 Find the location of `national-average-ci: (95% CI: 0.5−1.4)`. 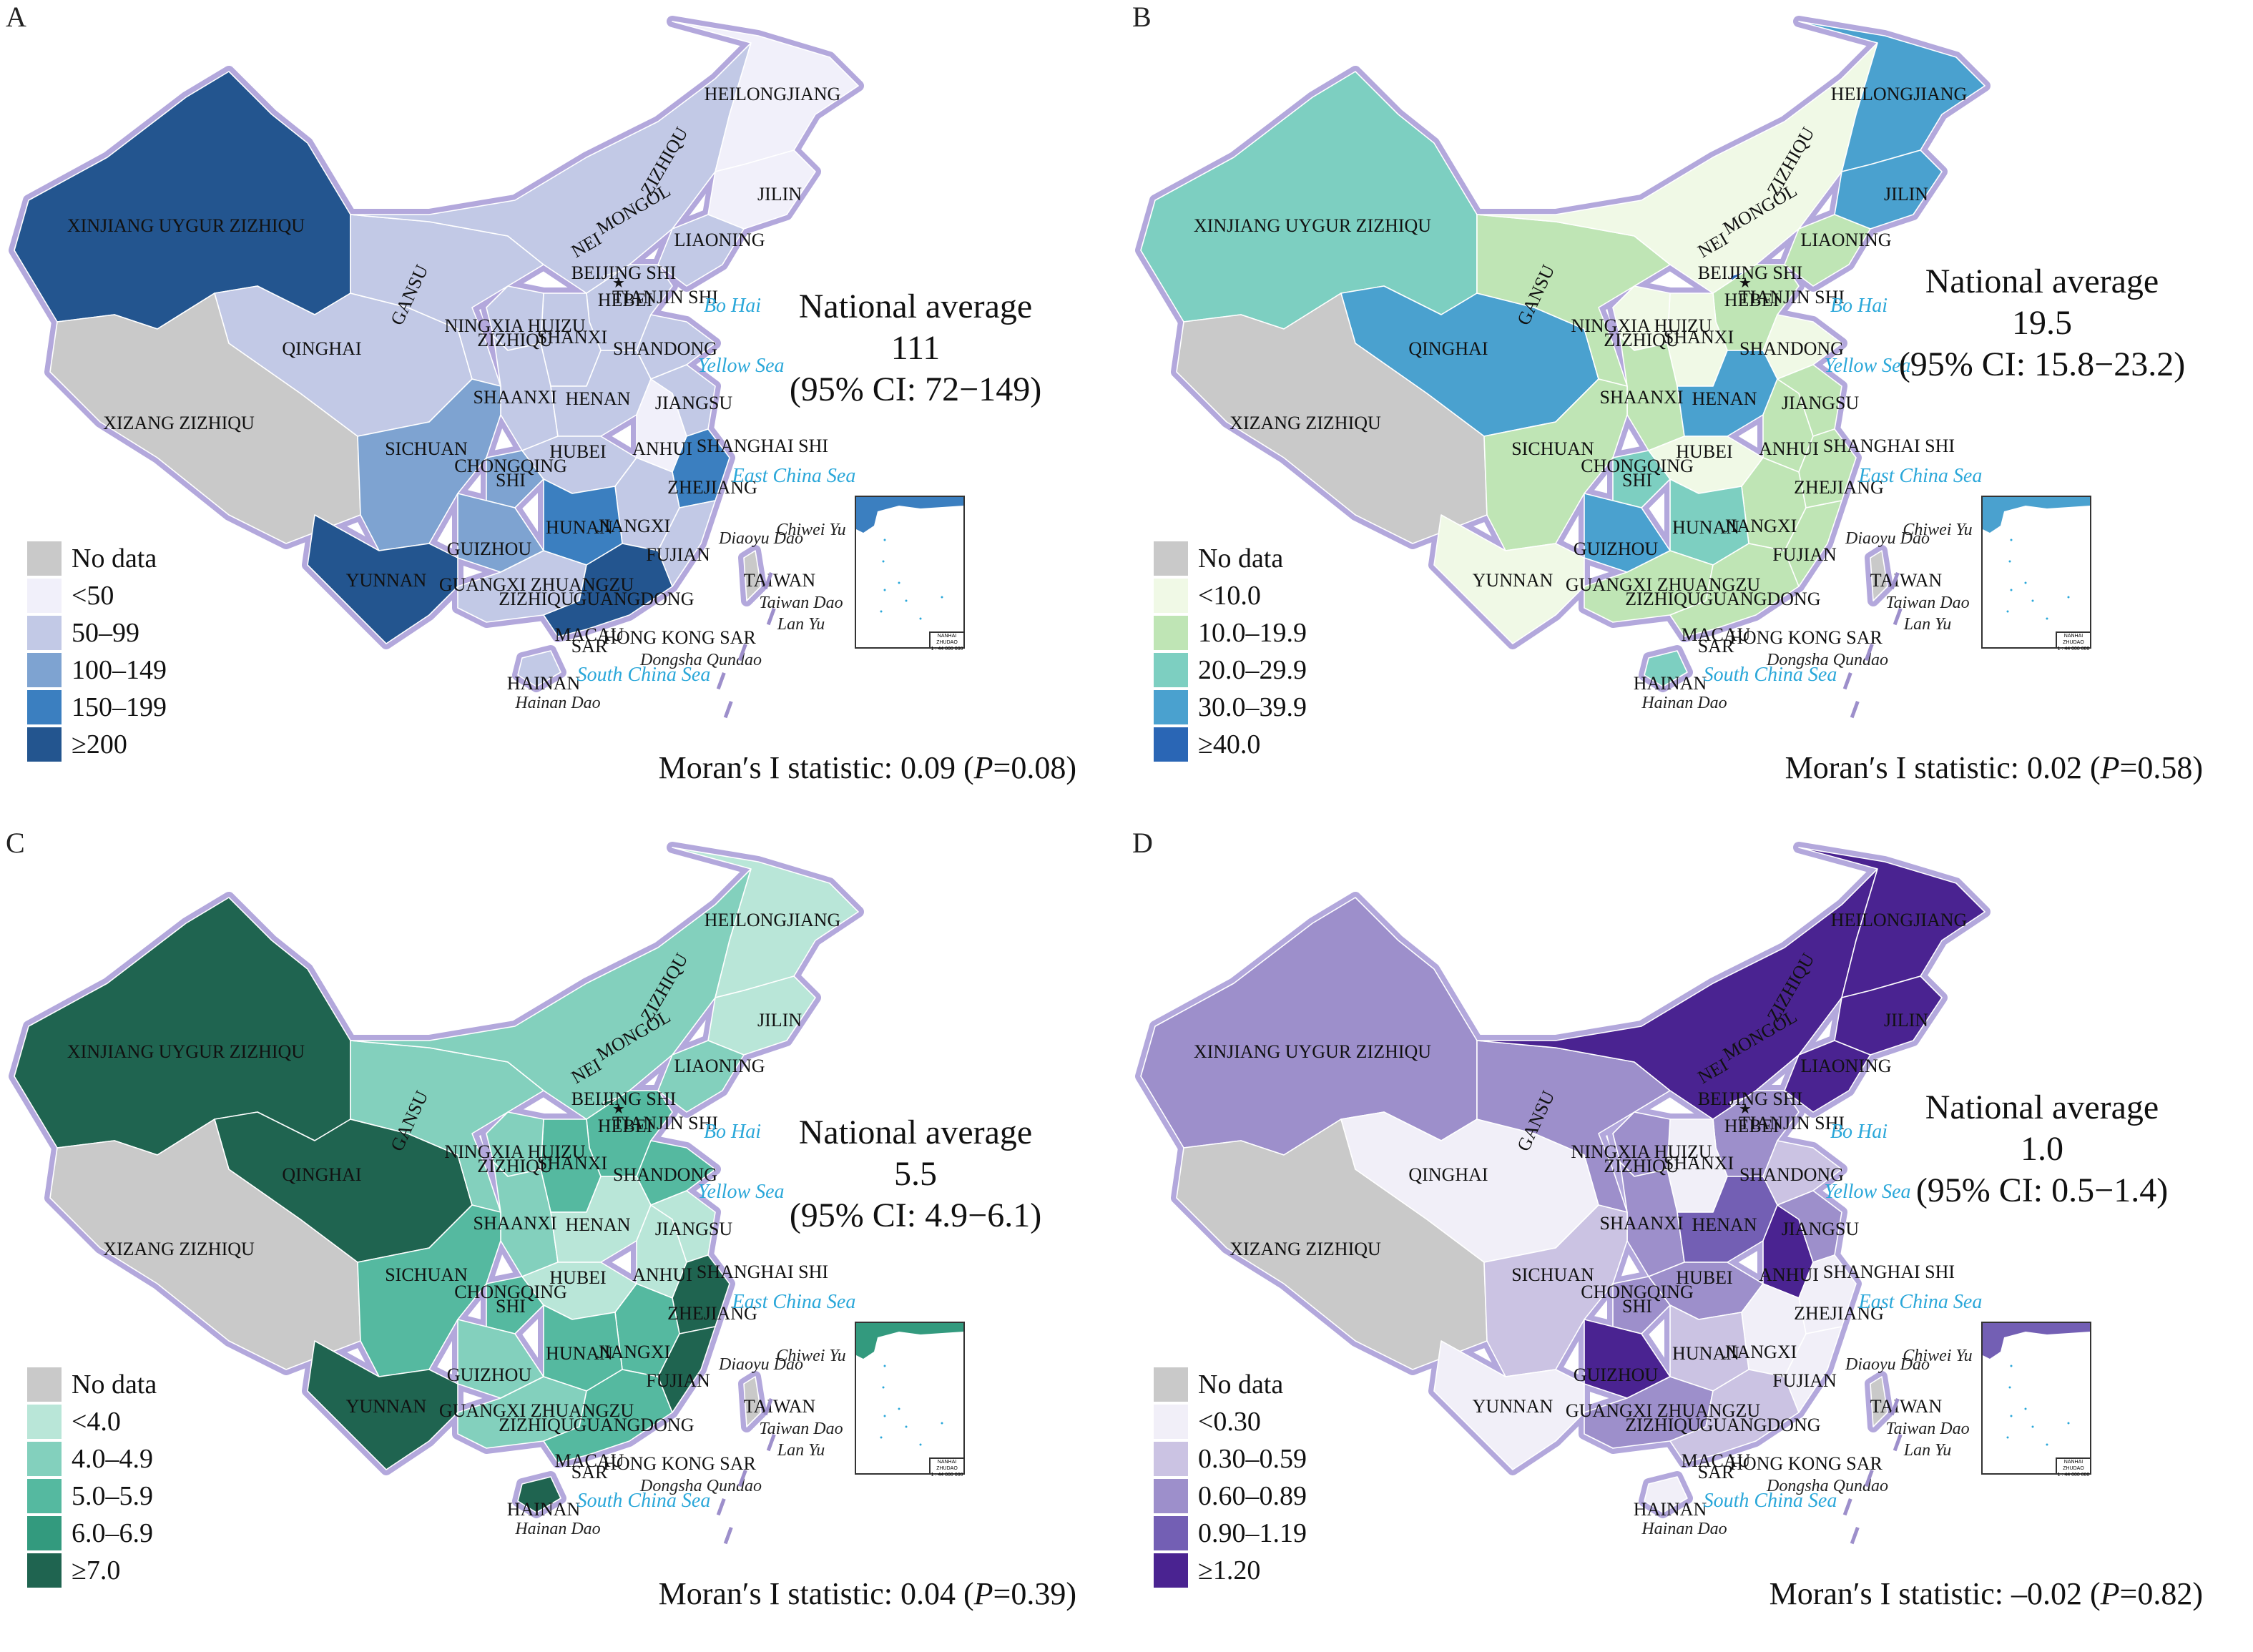

national-average-ci: (95% CI: 0.5−1.4) is located at coordinates (2042, 1190).